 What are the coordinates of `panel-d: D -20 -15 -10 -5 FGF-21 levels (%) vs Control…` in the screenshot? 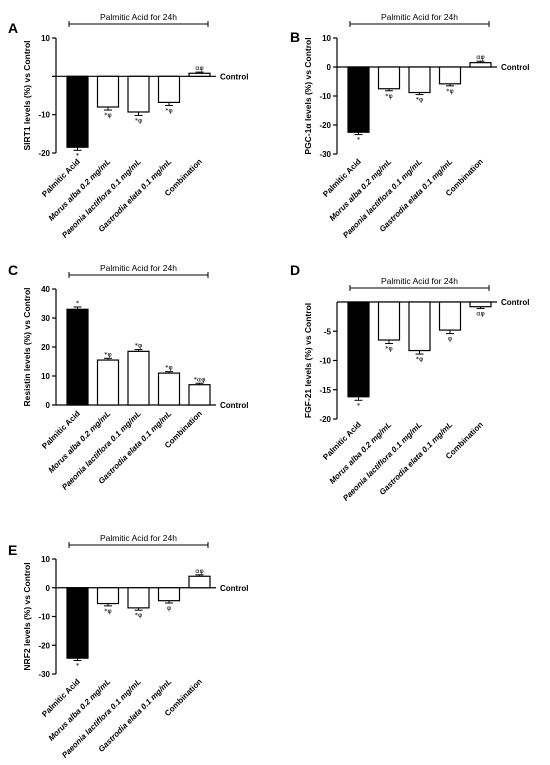 It's located at (409, 382).